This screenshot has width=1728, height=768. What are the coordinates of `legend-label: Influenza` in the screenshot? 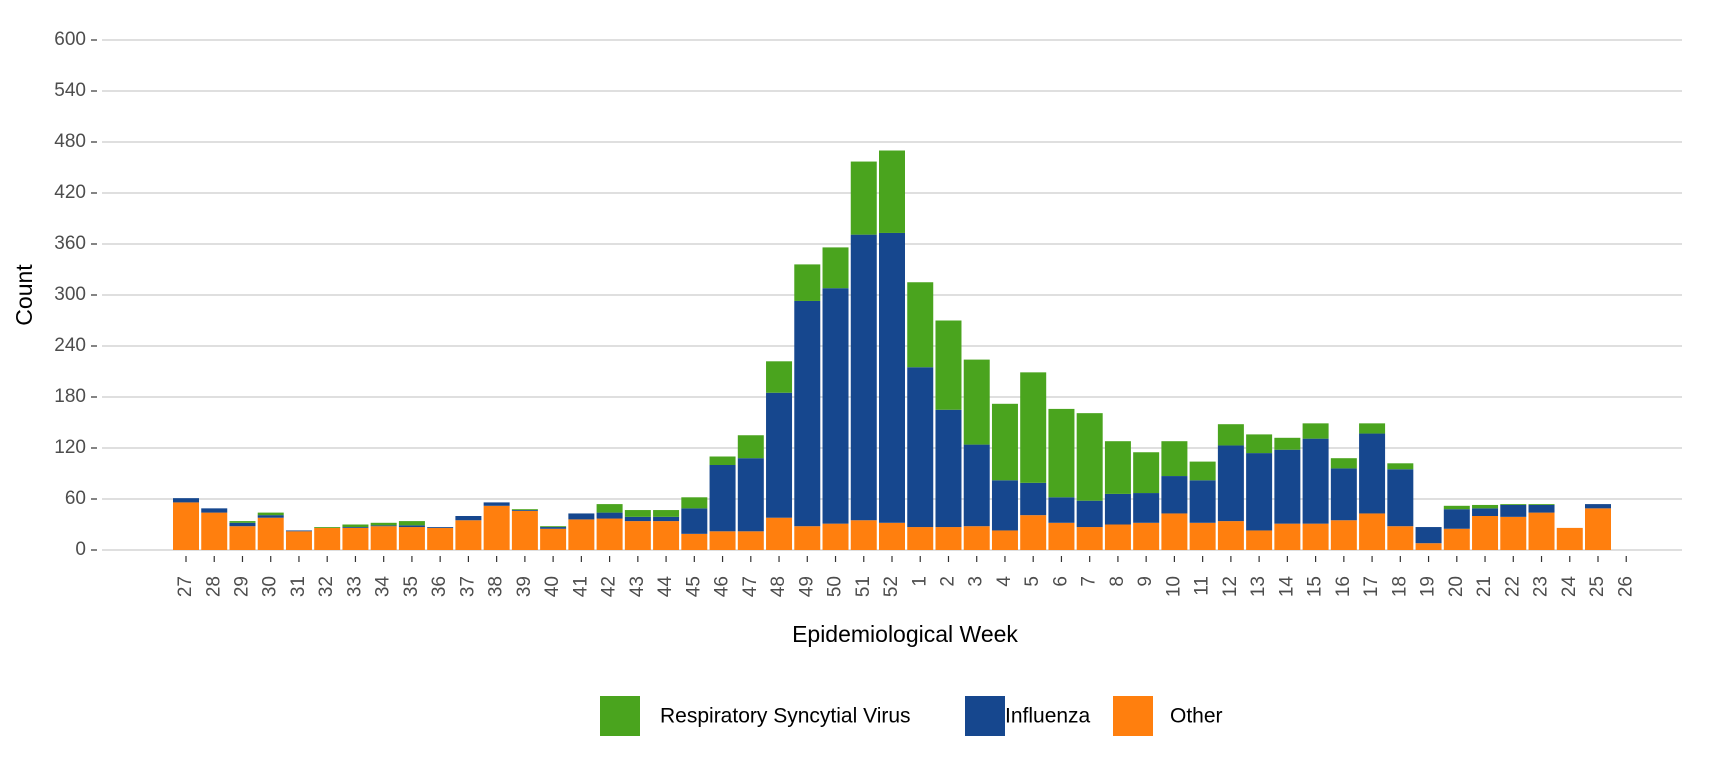 It's located at (1048, 716).